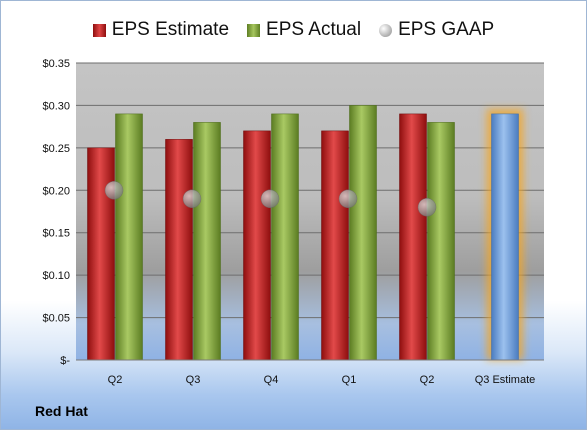 The width and height of the screenshot is (587, 430). Describe the element at coordinates (505, 380) in the screenshot. I see `x-tick-label: Q3 Estimate` at that location.